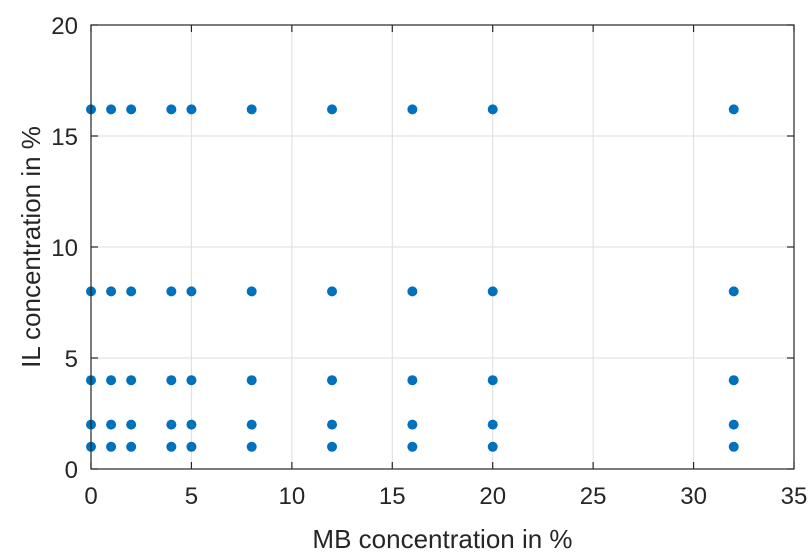  I want to click on y-tick-label: 10, so click(64, 248).